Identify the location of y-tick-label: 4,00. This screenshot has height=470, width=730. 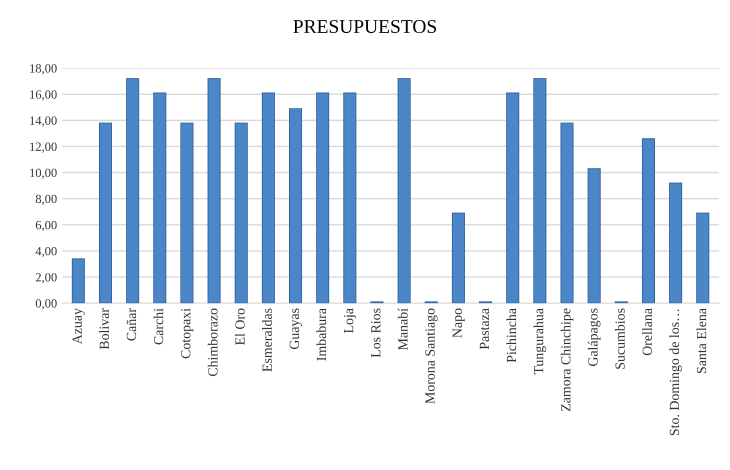
(46, 252).